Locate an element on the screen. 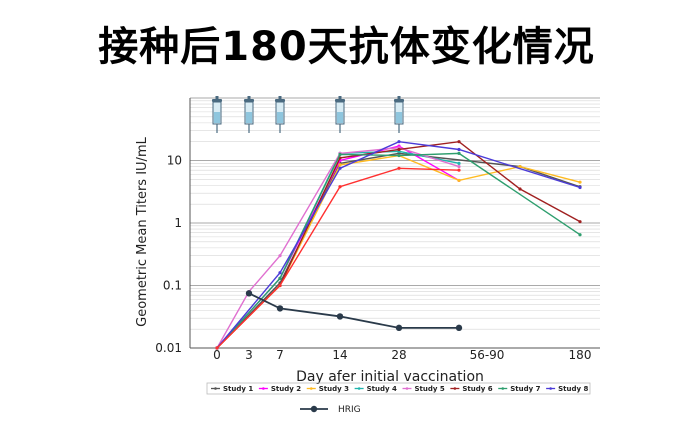 The image size is (693, 440). x-axis-title: Day afer initial vaccination is located at coordinates (390, 377).